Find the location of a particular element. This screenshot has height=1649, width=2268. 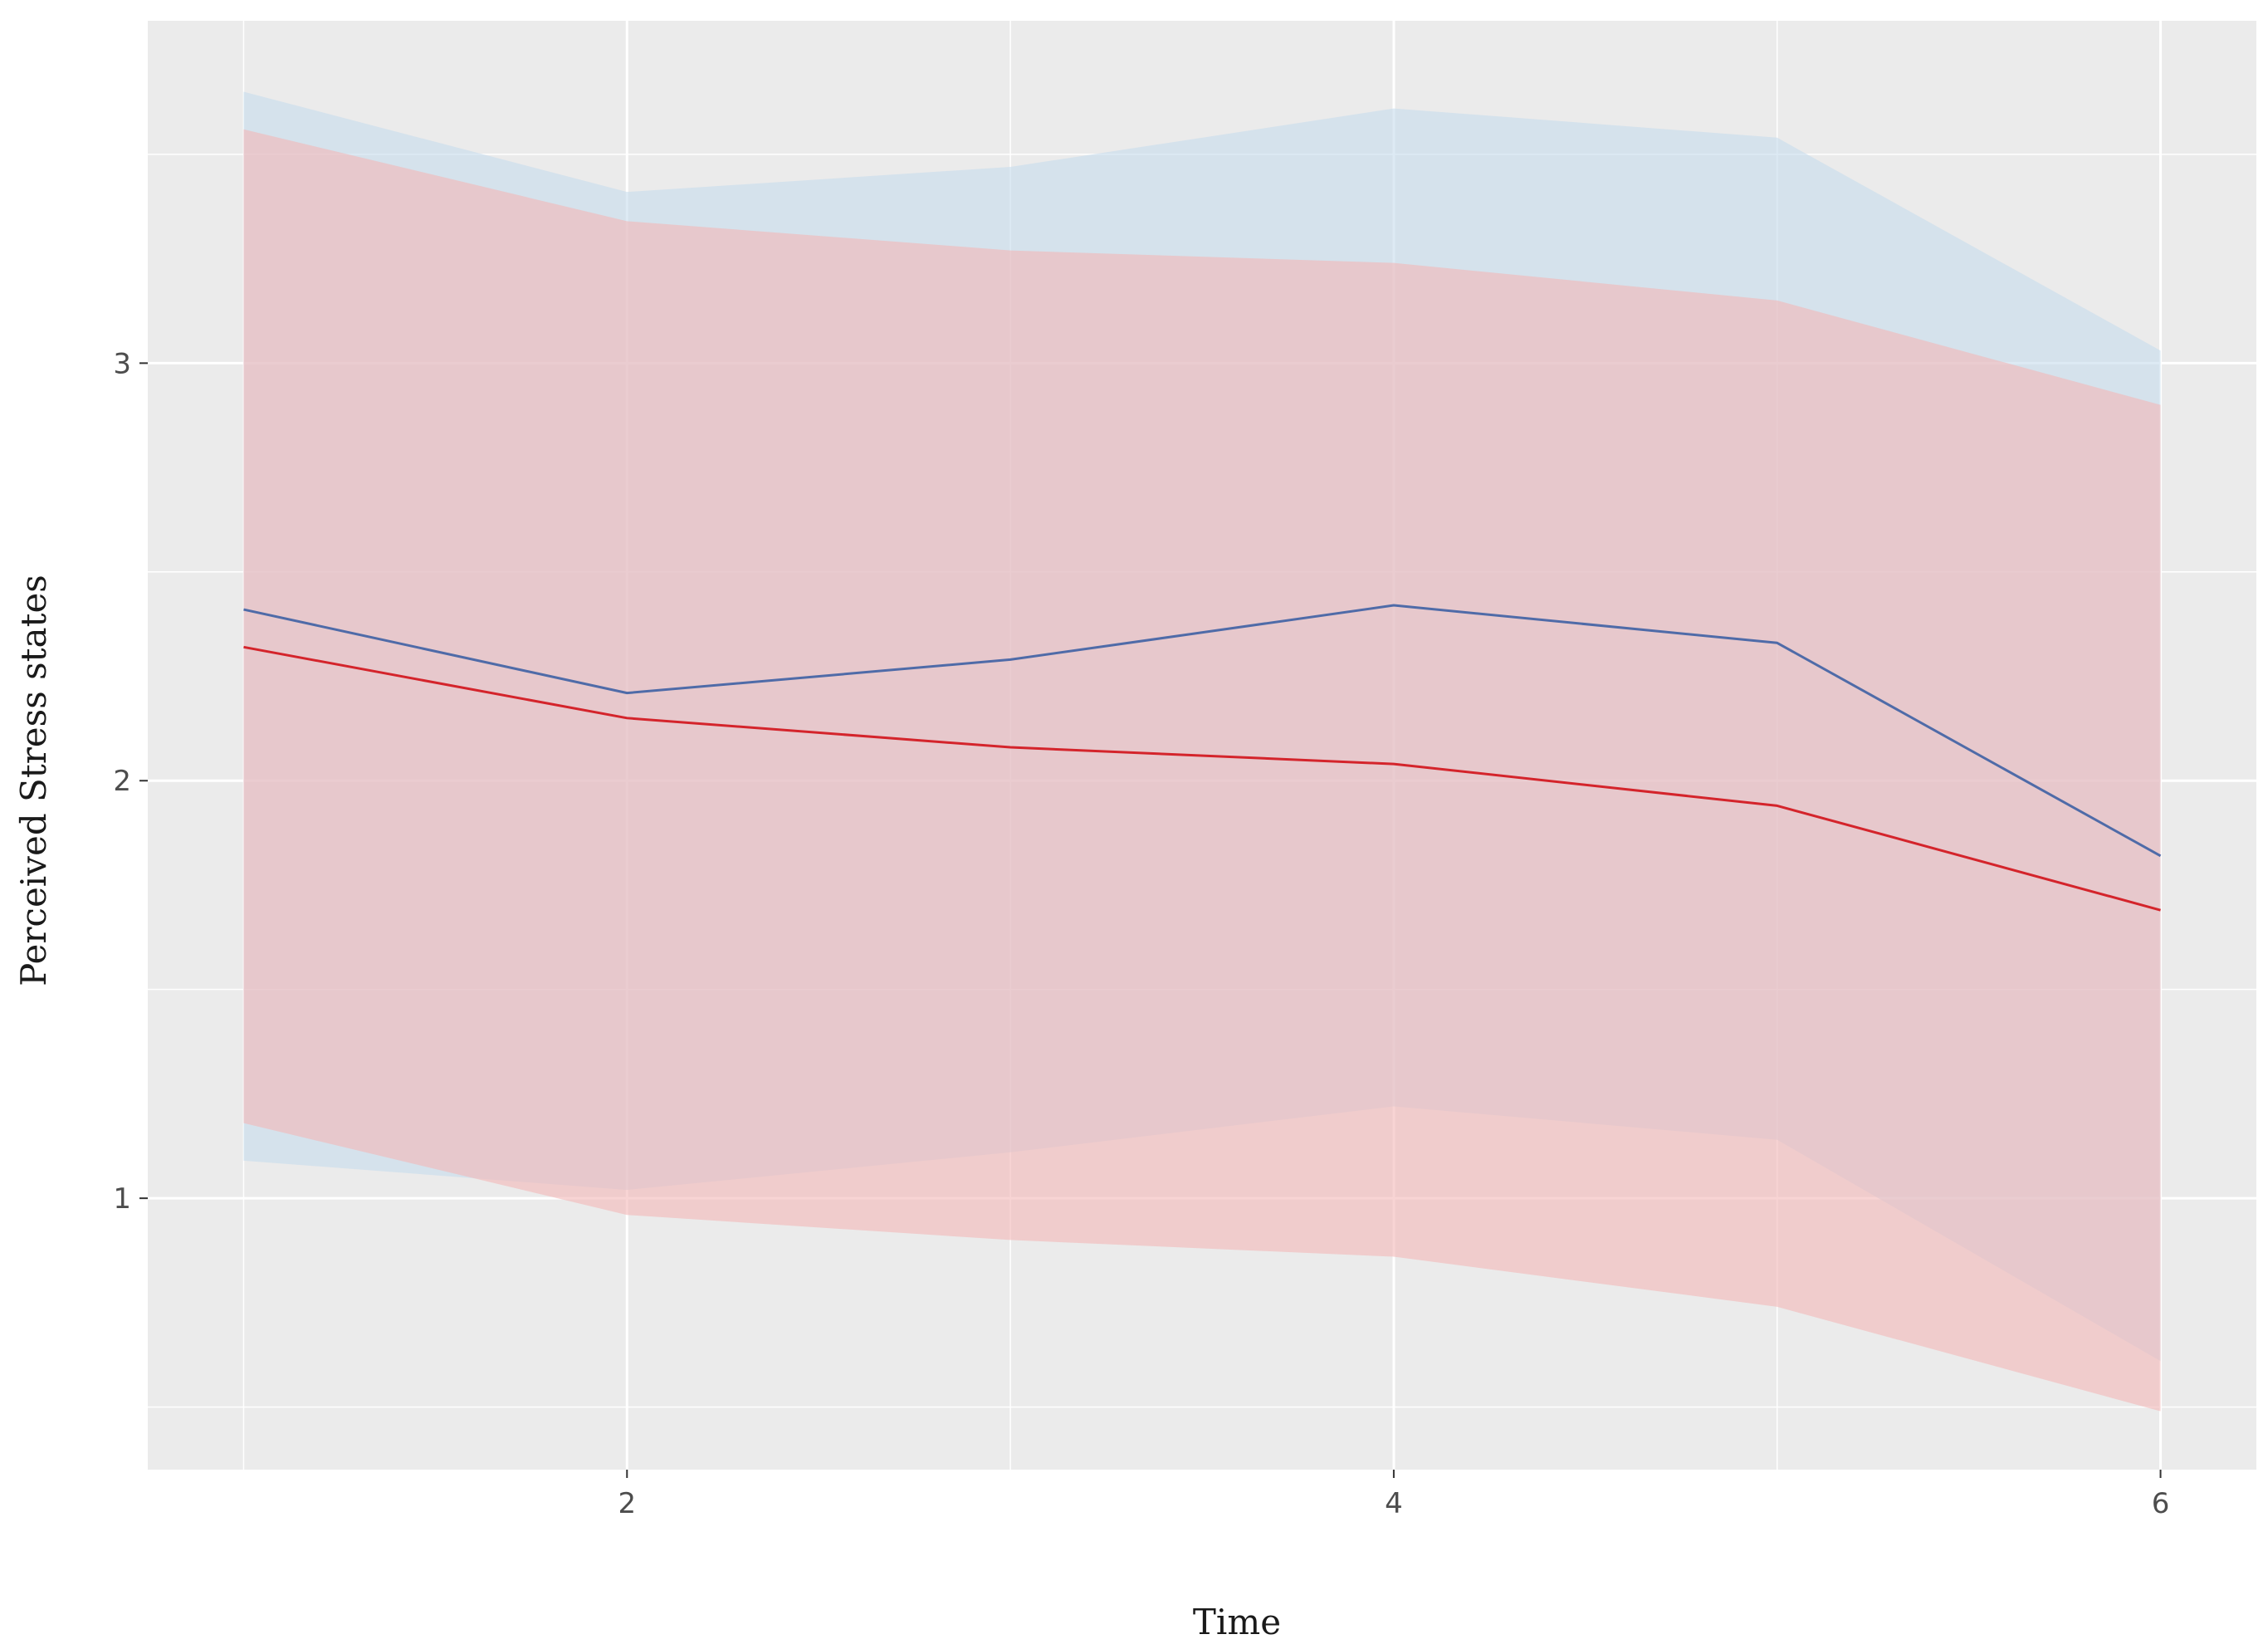

x-tick-label: 2 is located at coordinates (627, 1503).